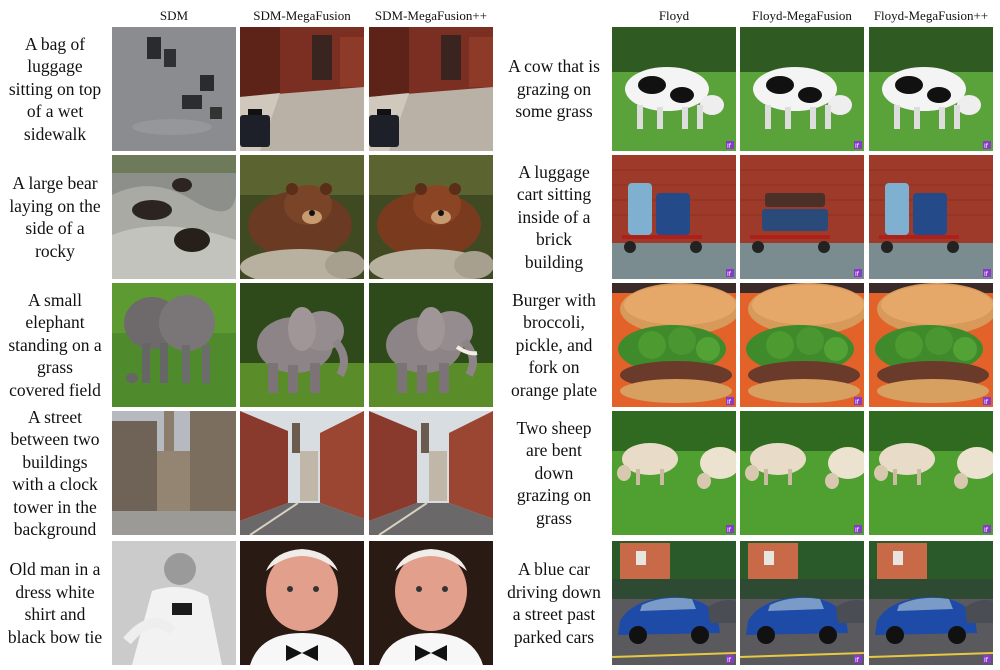  What do you see at coordinates (55, 217) in the screenshot?
I see `left-prompt-2: A large bear laying on the side of a rocky` at bounding box center [55, 217].